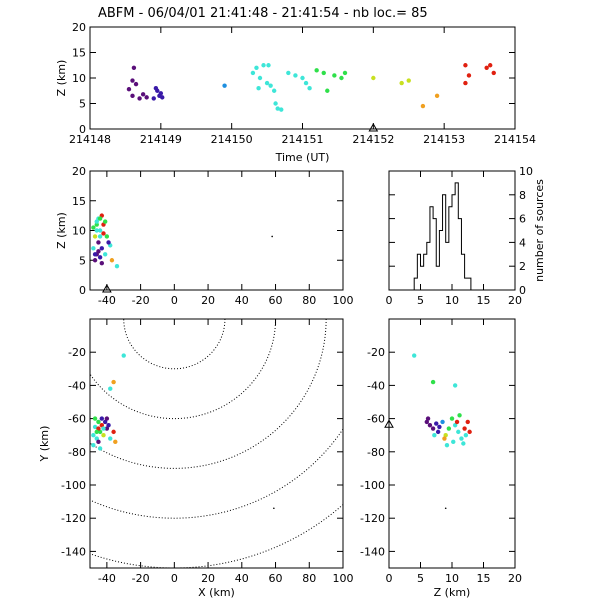  I want to click on x-z-xtick-label: -20, so click(141, 300).